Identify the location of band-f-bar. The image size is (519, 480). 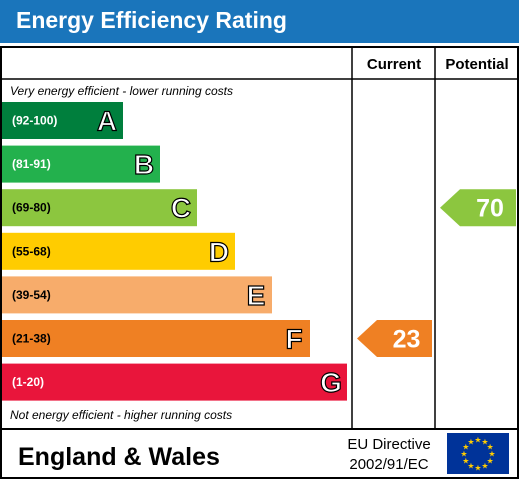
(156, 338).